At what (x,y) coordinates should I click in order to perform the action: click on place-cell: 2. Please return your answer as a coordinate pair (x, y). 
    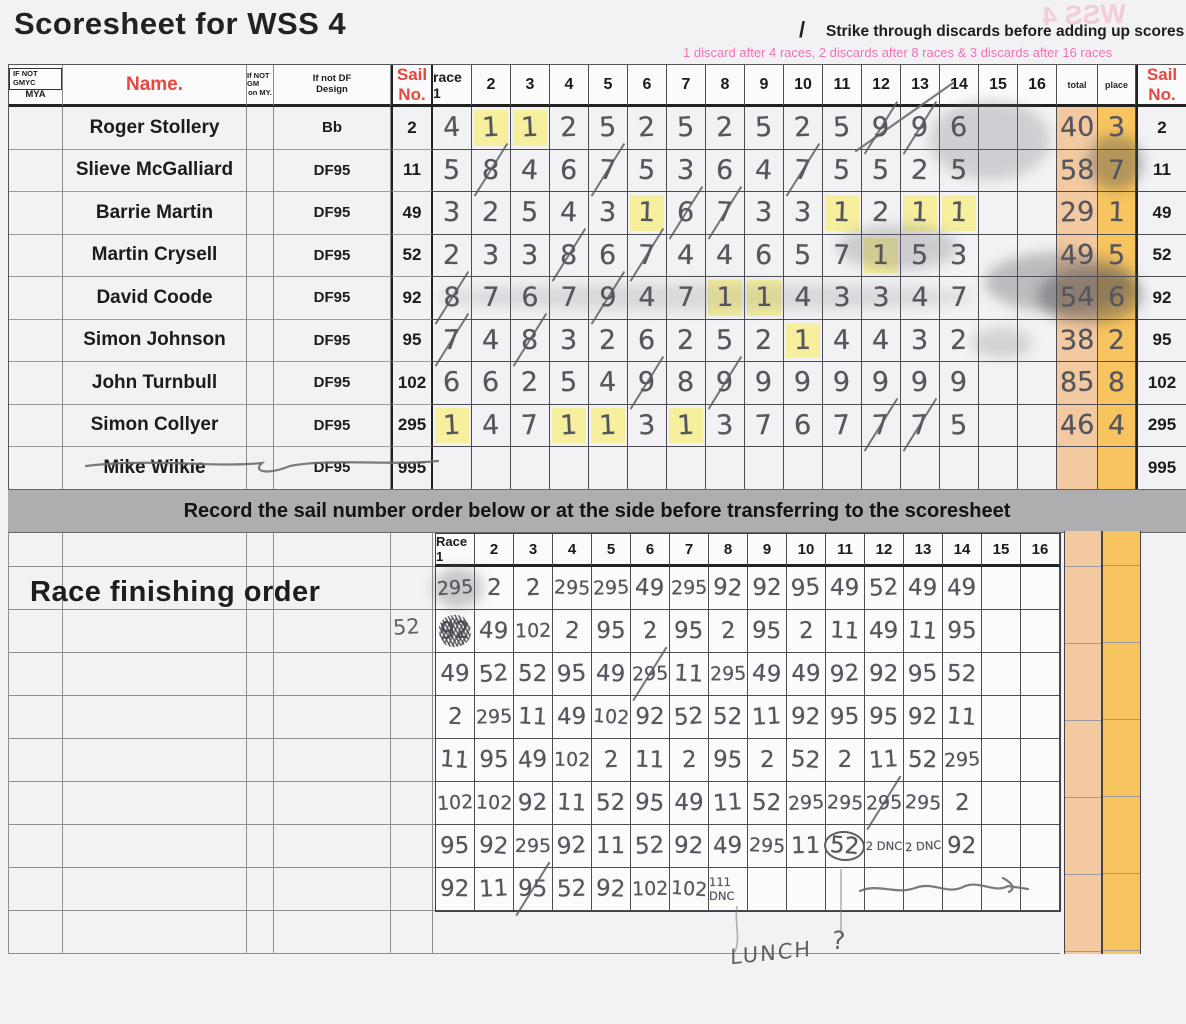
    Looking at the image, I should click on (1117, 340).